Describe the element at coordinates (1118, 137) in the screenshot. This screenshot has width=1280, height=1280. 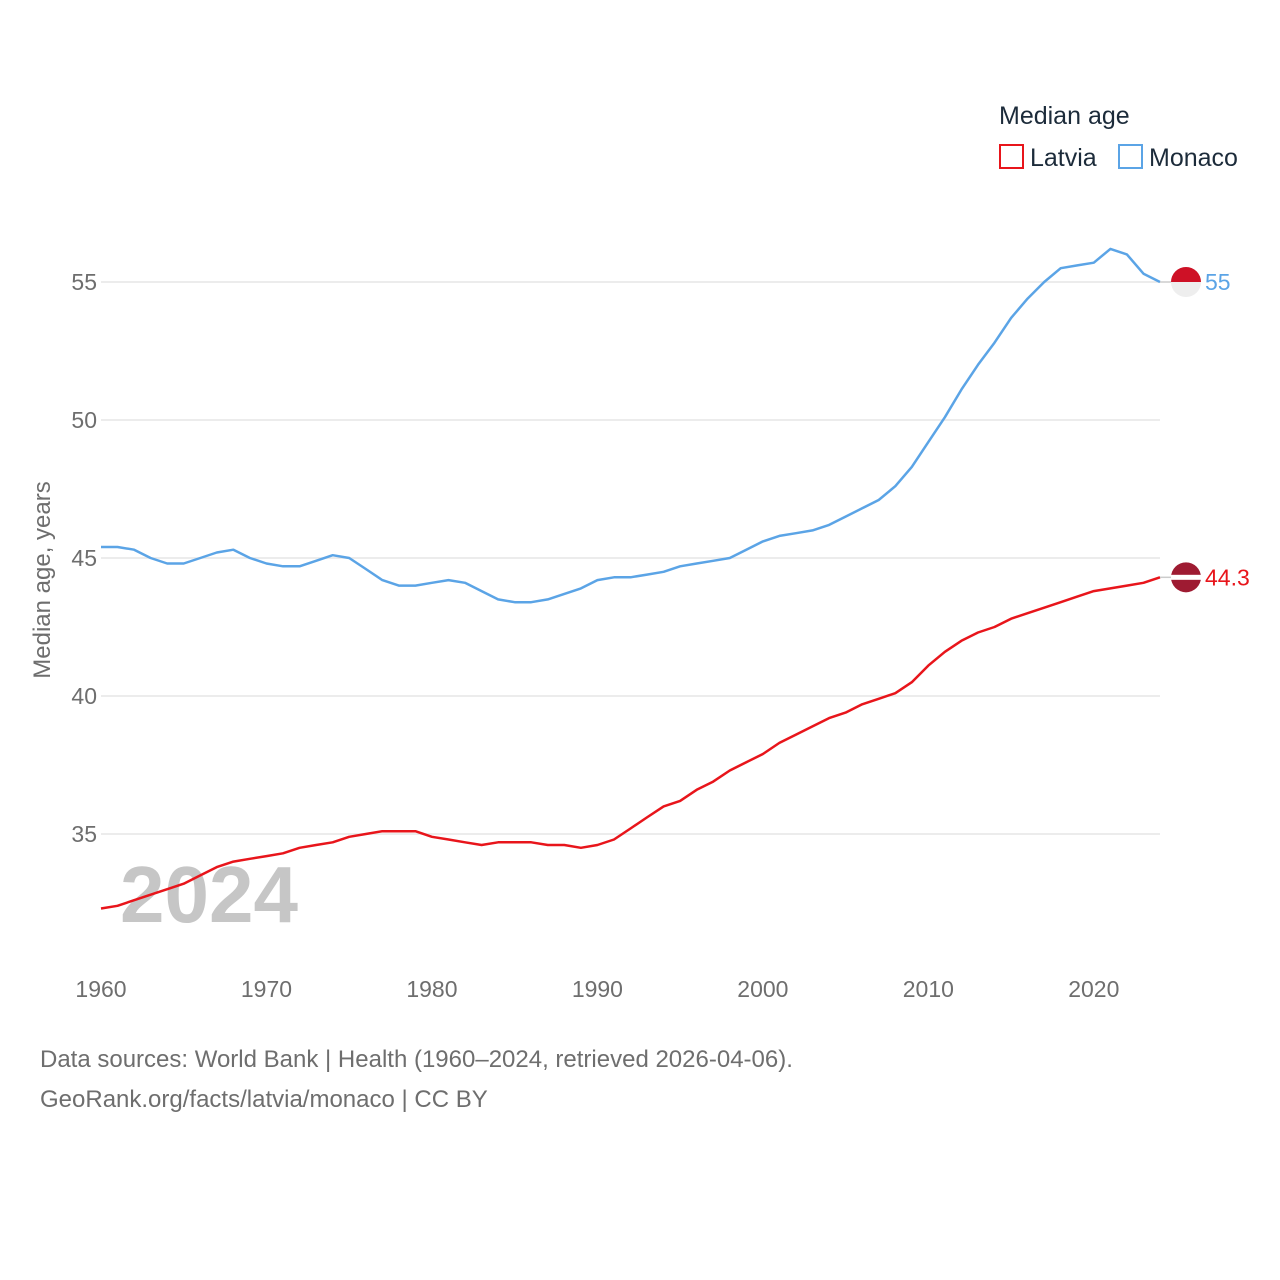
I see `legend: Median age Latvia Monaco` at that location.